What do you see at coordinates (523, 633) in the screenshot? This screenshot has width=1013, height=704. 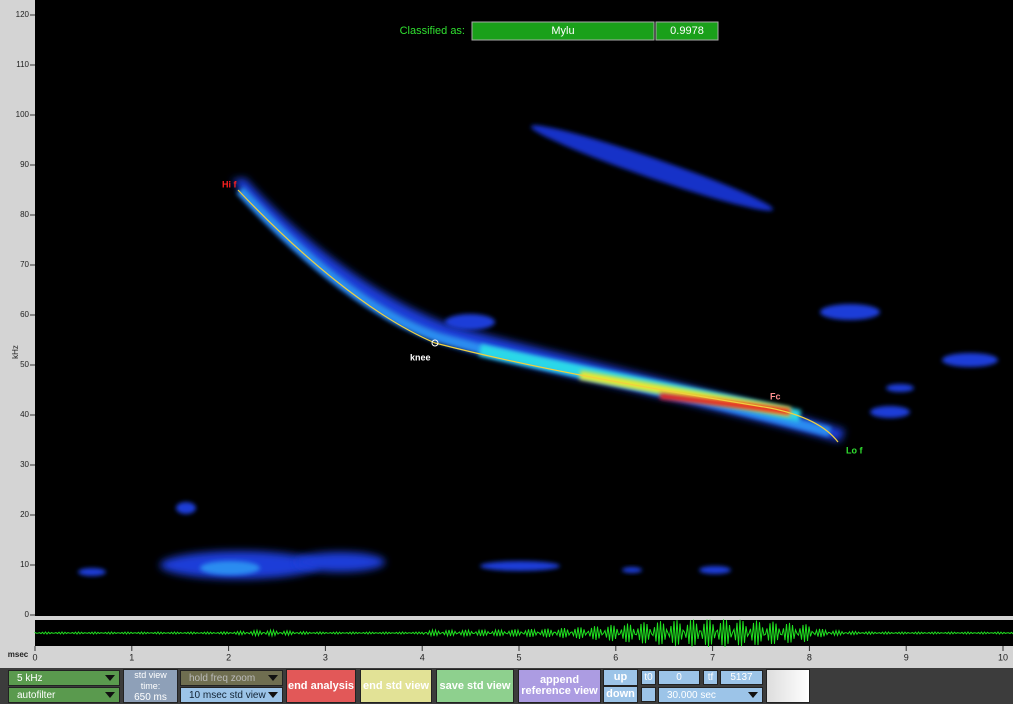 I see `waveform` at bounding box center [523, 633].